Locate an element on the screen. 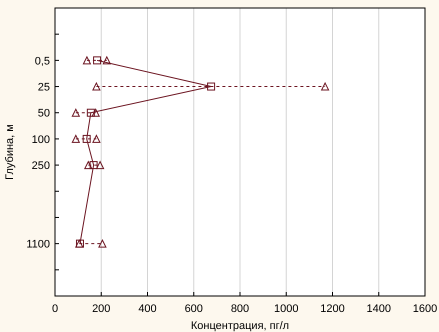  x-tick-label: 0 is located at coordinates (55, 309).